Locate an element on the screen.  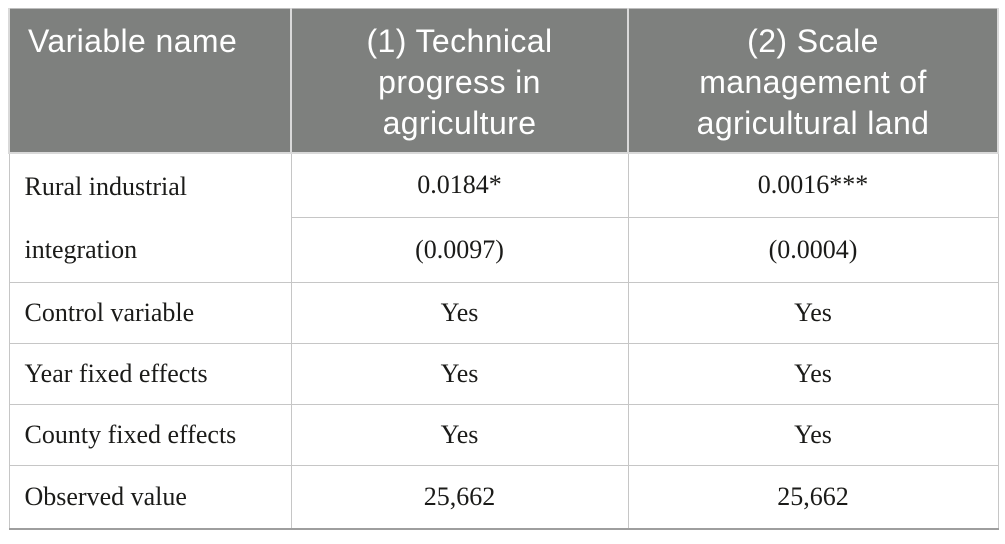
table-row-year-fixed-effects: Year fixed effects Yes Yes is located at coordinates (503, 373).